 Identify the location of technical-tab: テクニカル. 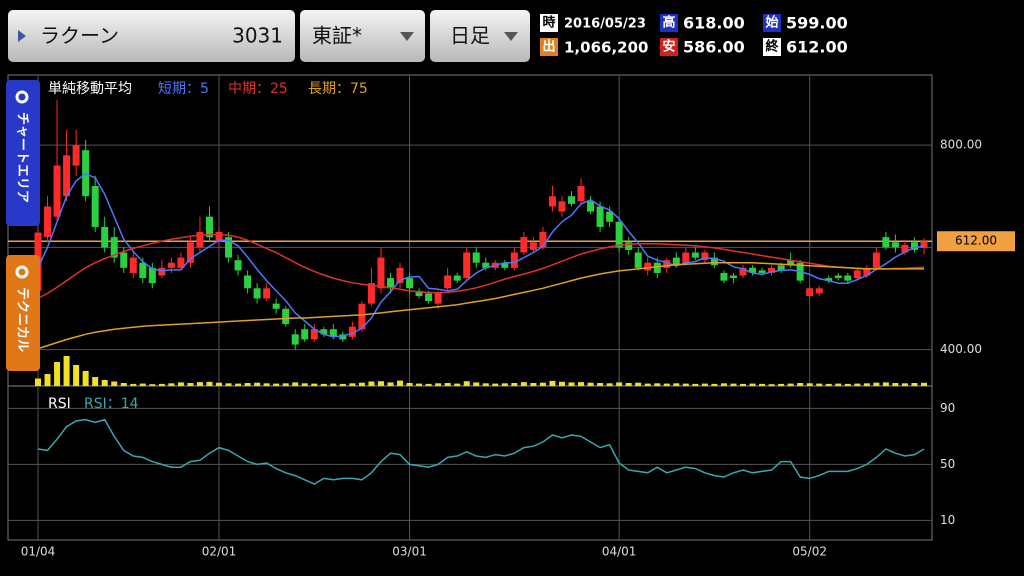
(23, 313).